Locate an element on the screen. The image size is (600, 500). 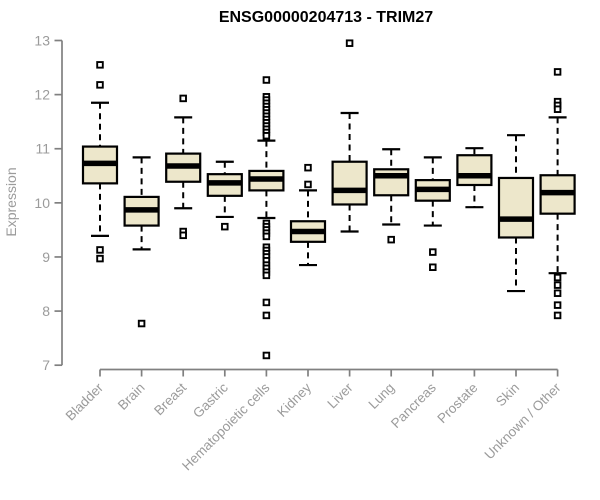
x-category-label: Gastric is located at coordinates (210, 400).